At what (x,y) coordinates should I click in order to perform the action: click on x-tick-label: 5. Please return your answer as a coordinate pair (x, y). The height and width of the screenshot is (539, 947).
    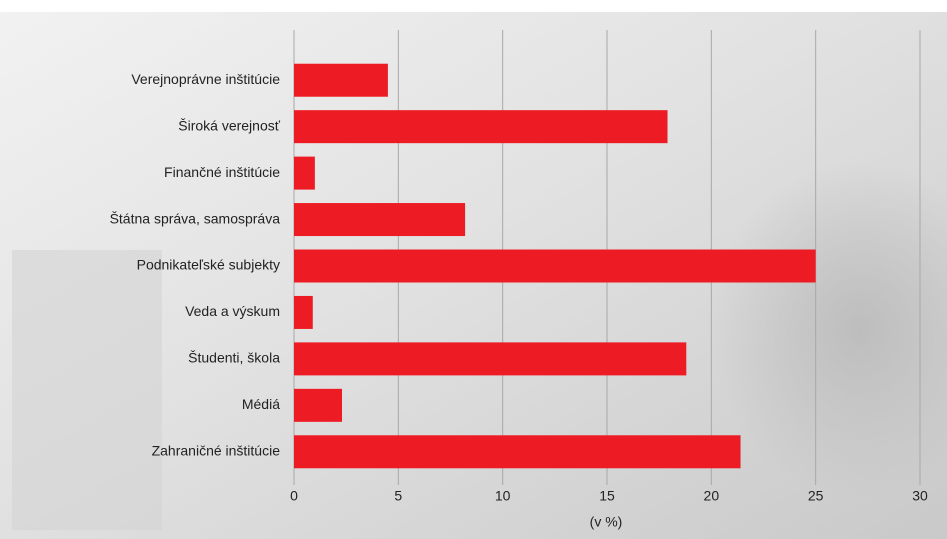
    Looking at the image, I should click on (398, 496).